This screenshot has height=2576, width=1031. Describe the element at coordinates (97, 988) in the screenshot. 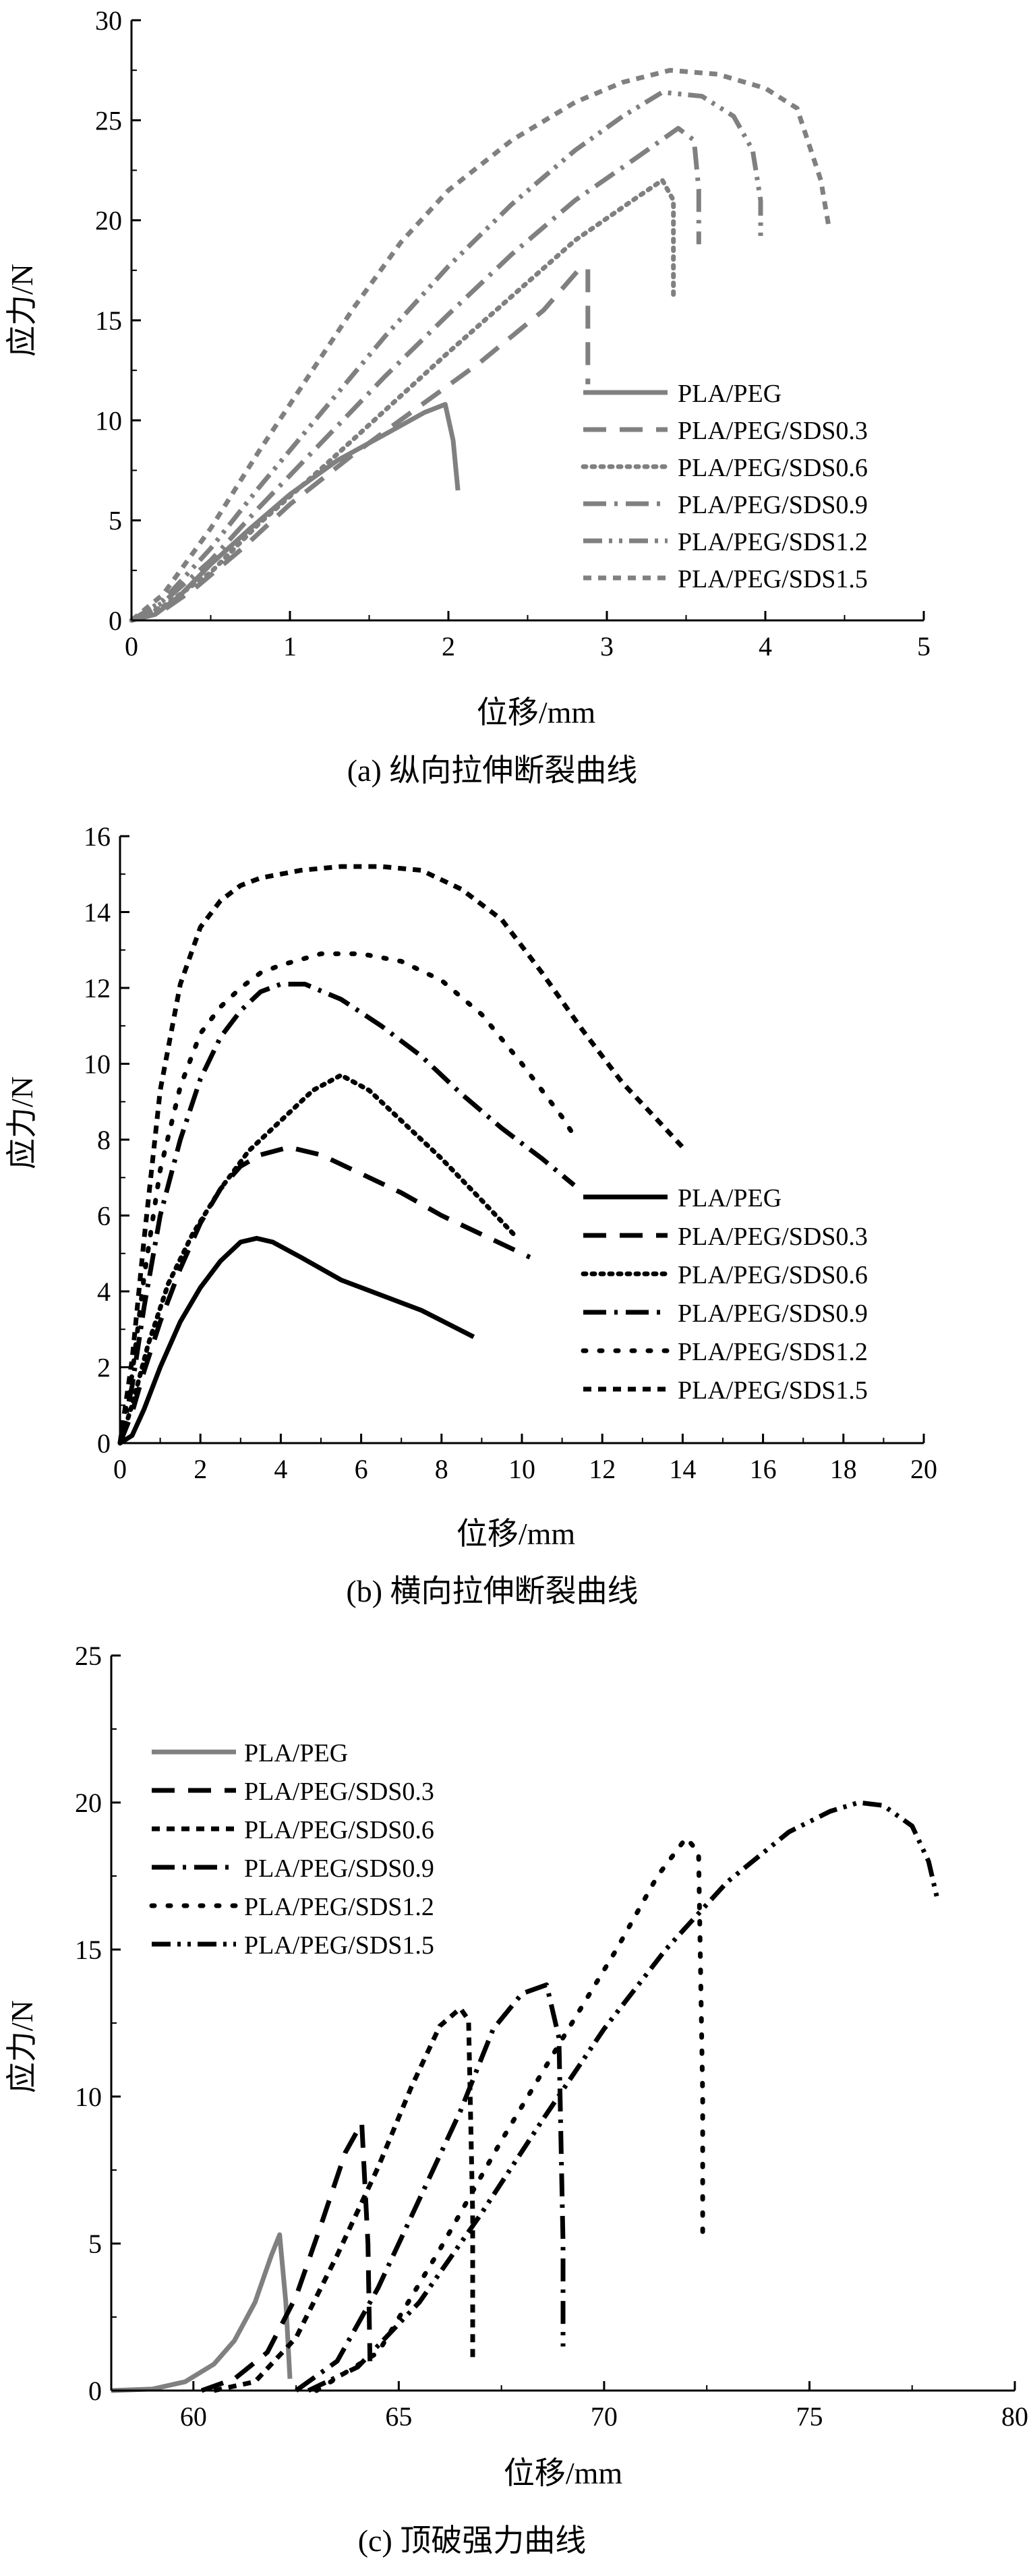

I see `y-tick-label: 12` at that location.